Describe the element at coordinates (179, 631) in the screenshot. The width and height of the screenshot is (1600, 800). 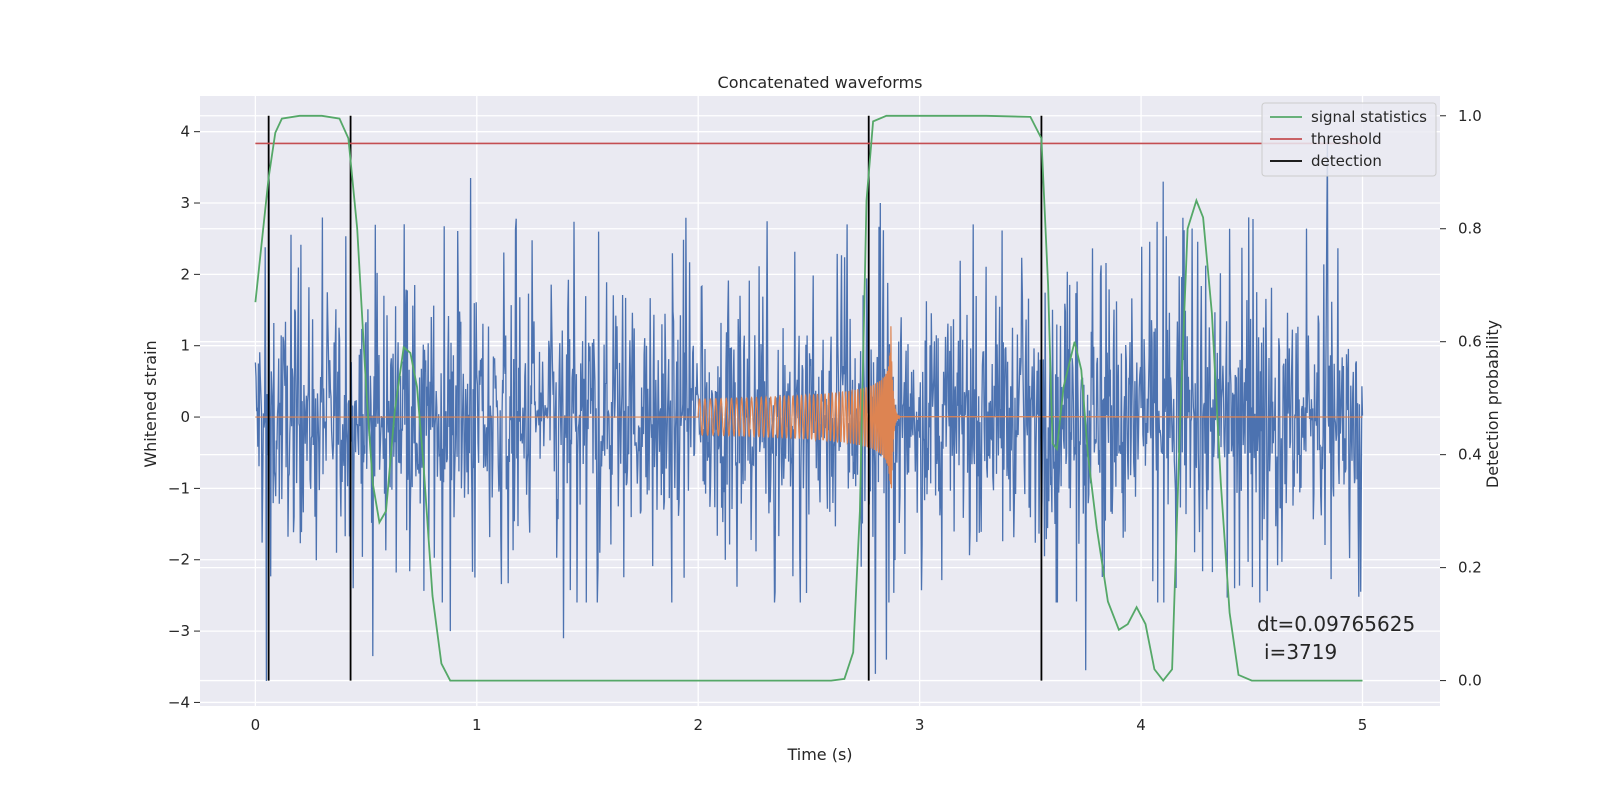
I see `y-tick-label: −3` at that location.